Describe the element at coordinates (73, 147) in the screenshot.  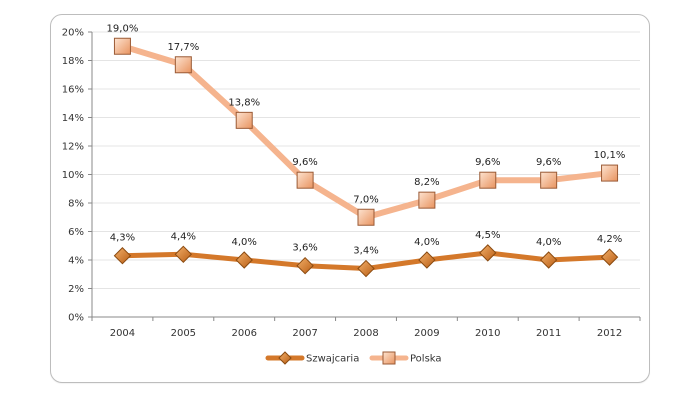
I see `y-tick-label: 12%` at that location.